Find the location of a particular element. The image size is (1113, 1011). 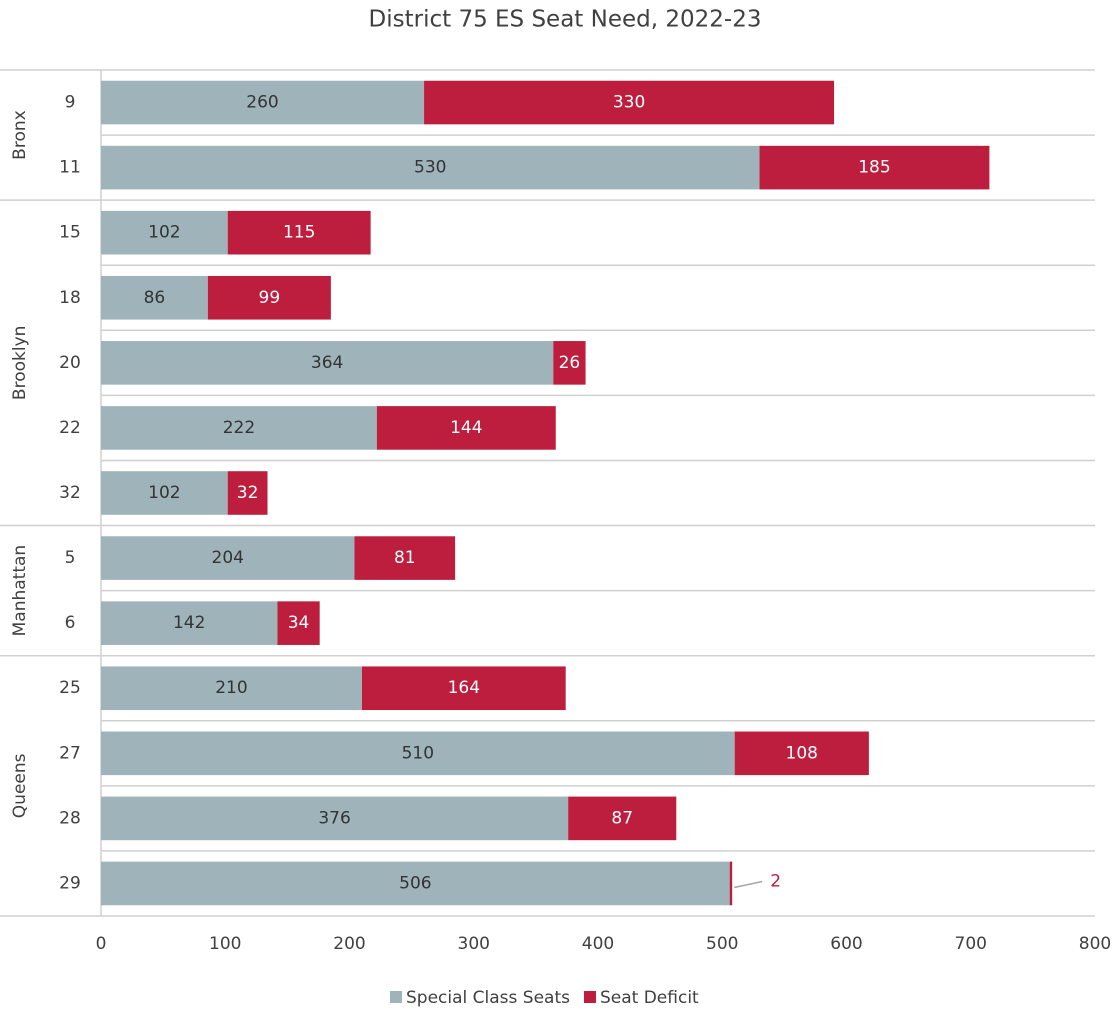

data-label: 81 is located at coordinates (405, 558).